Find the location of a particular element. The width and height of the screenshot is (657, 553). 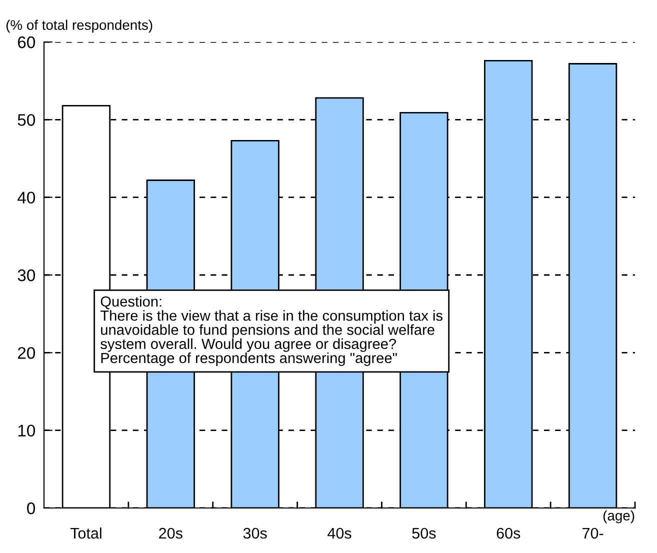

x-tick-label: 60s is located at coordinates (508, 533).